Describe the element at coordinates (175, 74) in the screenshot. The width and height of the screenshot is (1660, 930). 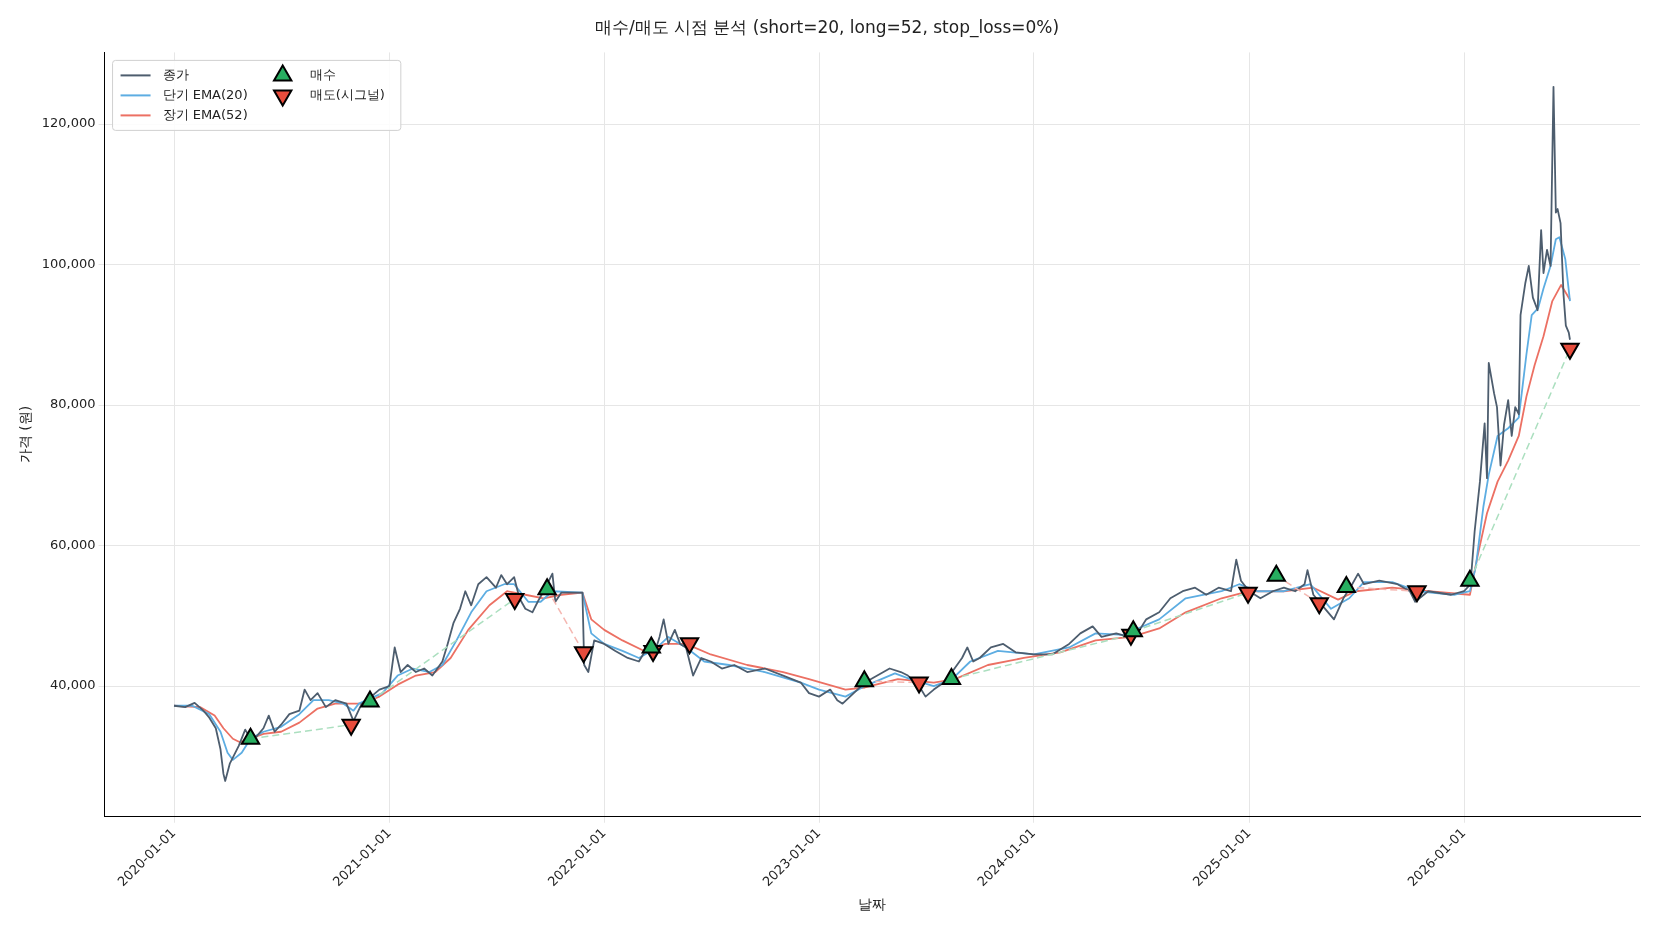
I see `legend-label: 종가` at that location.